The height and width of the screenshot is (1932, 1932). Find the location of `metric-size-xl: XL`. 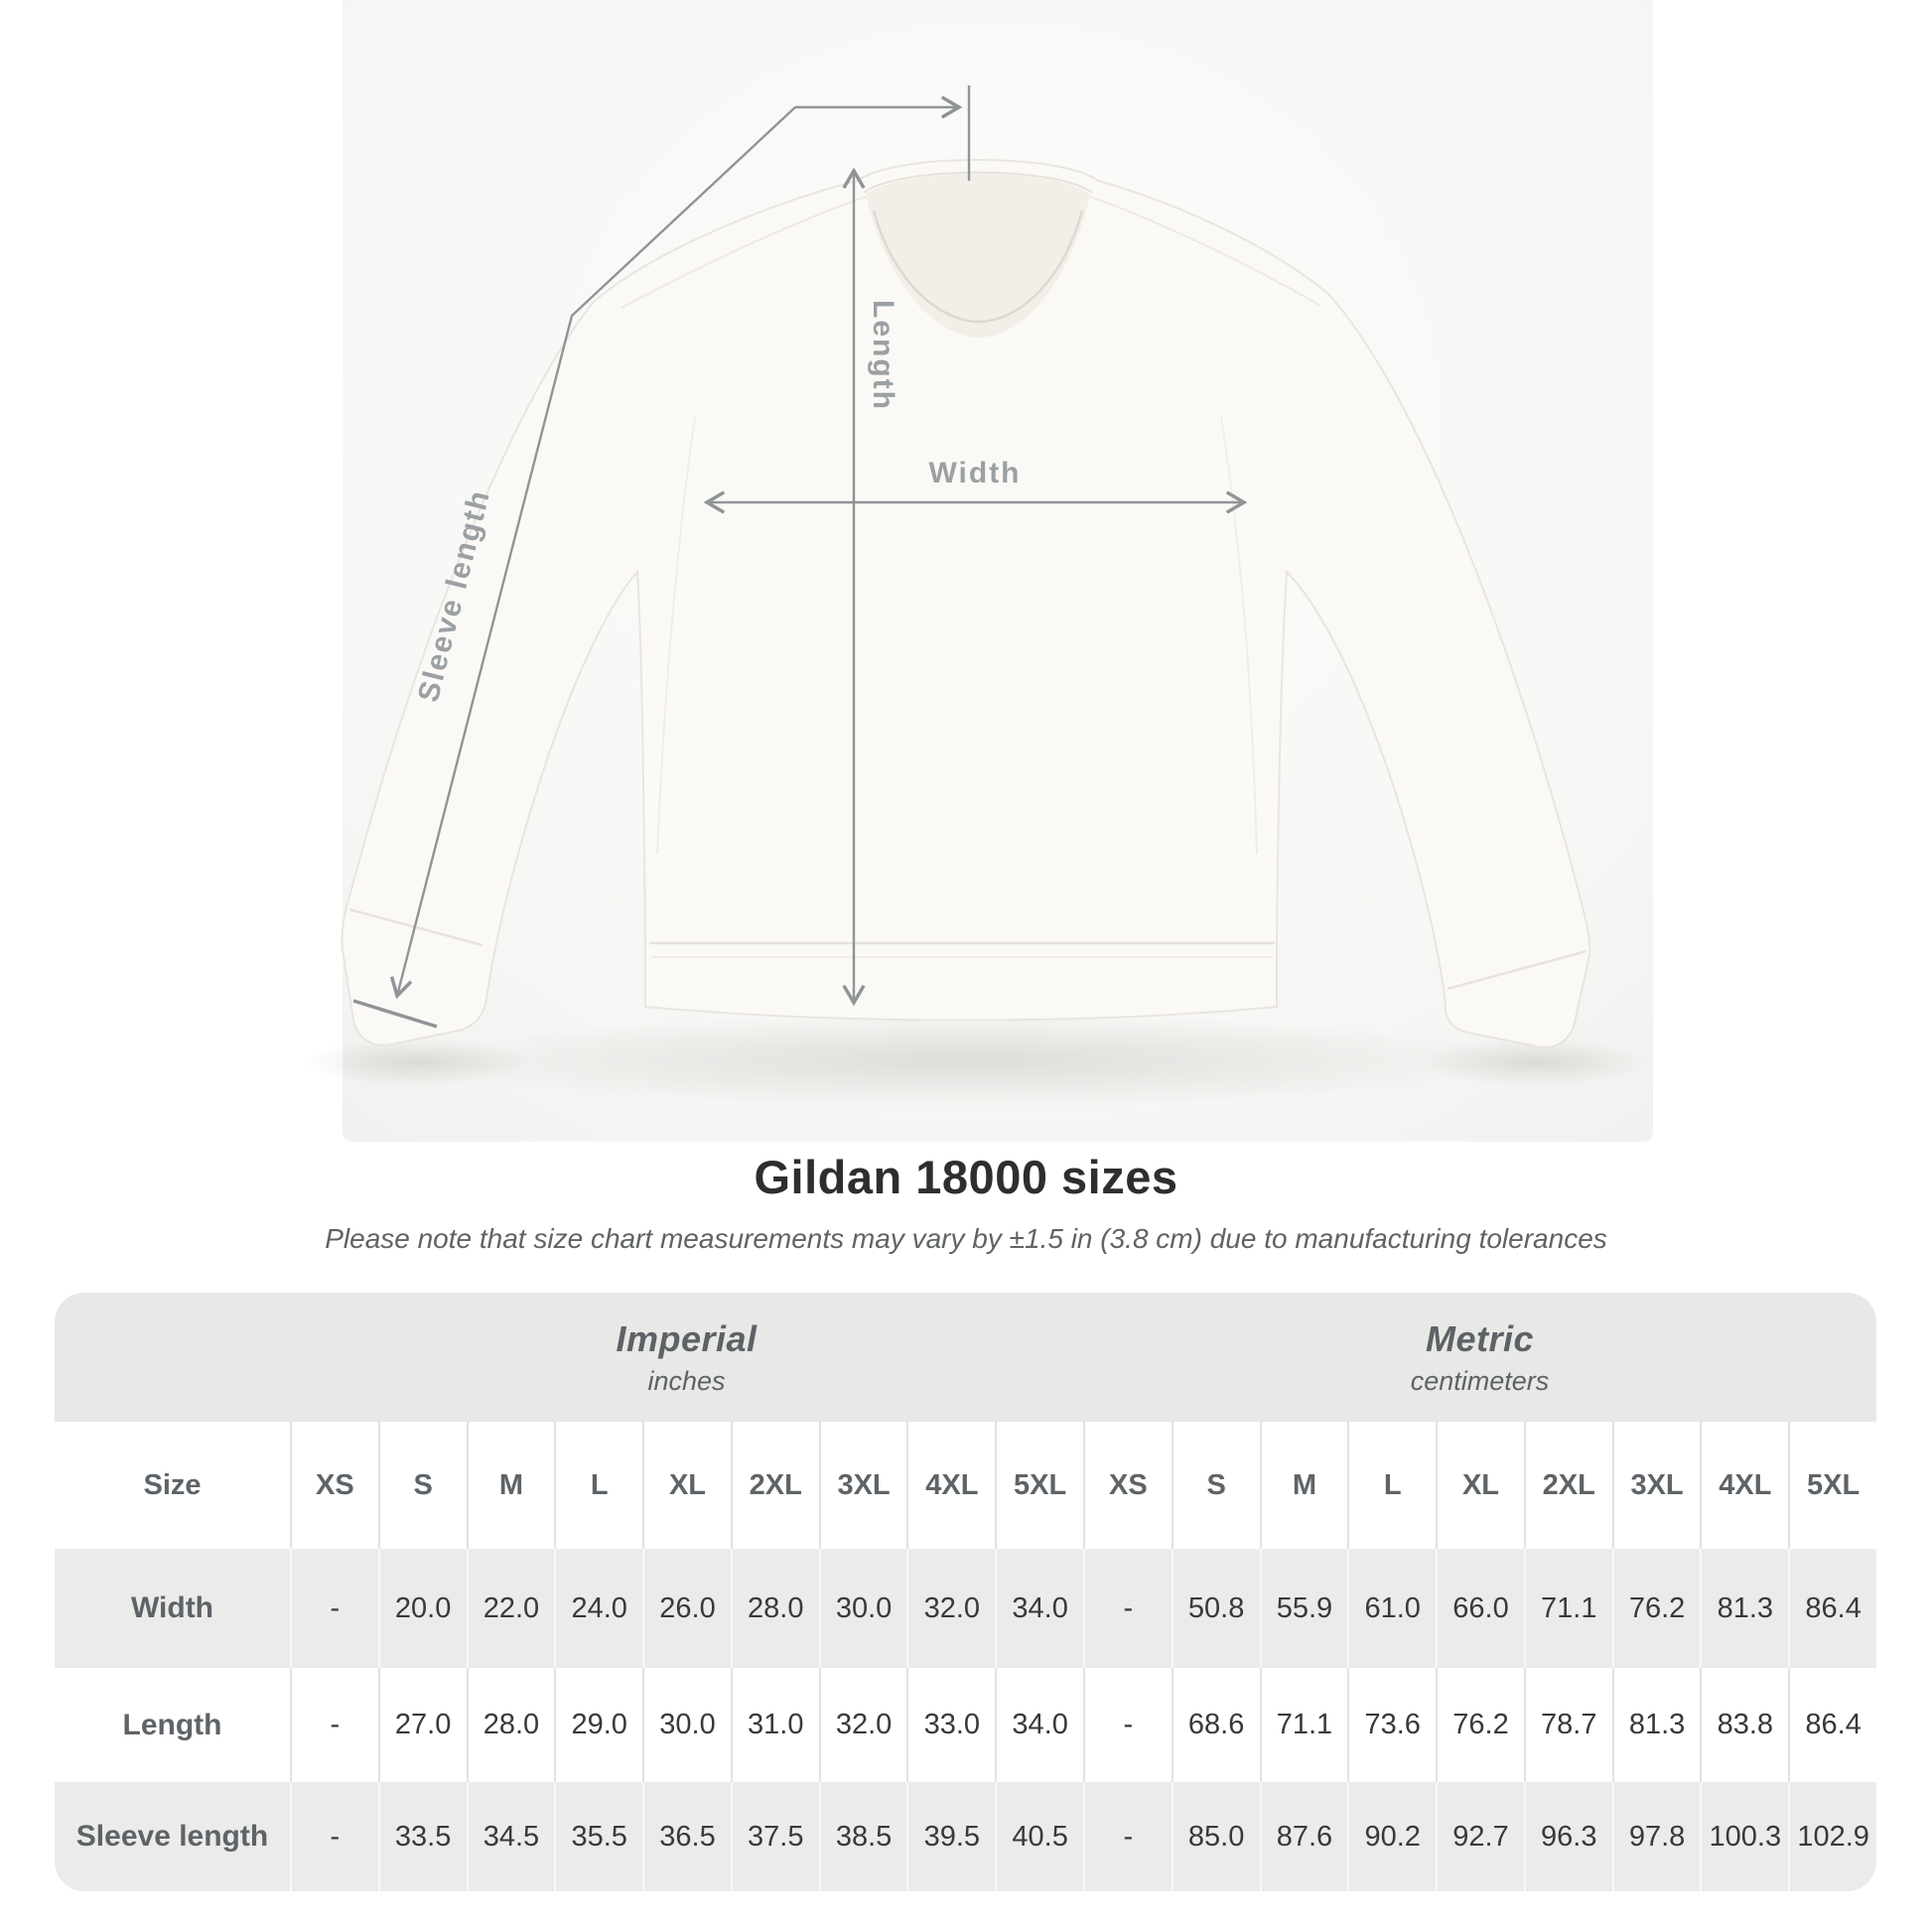

metric-size-xl: XL is located at coordinates (1480, 1486).